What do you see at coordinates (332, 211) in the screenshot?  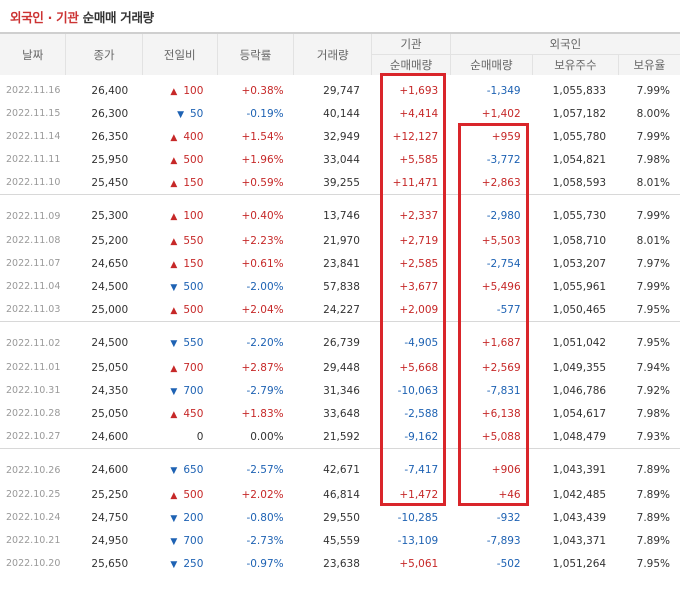 I see `volume-cell: 13,746` at bounding box center [332, 211].